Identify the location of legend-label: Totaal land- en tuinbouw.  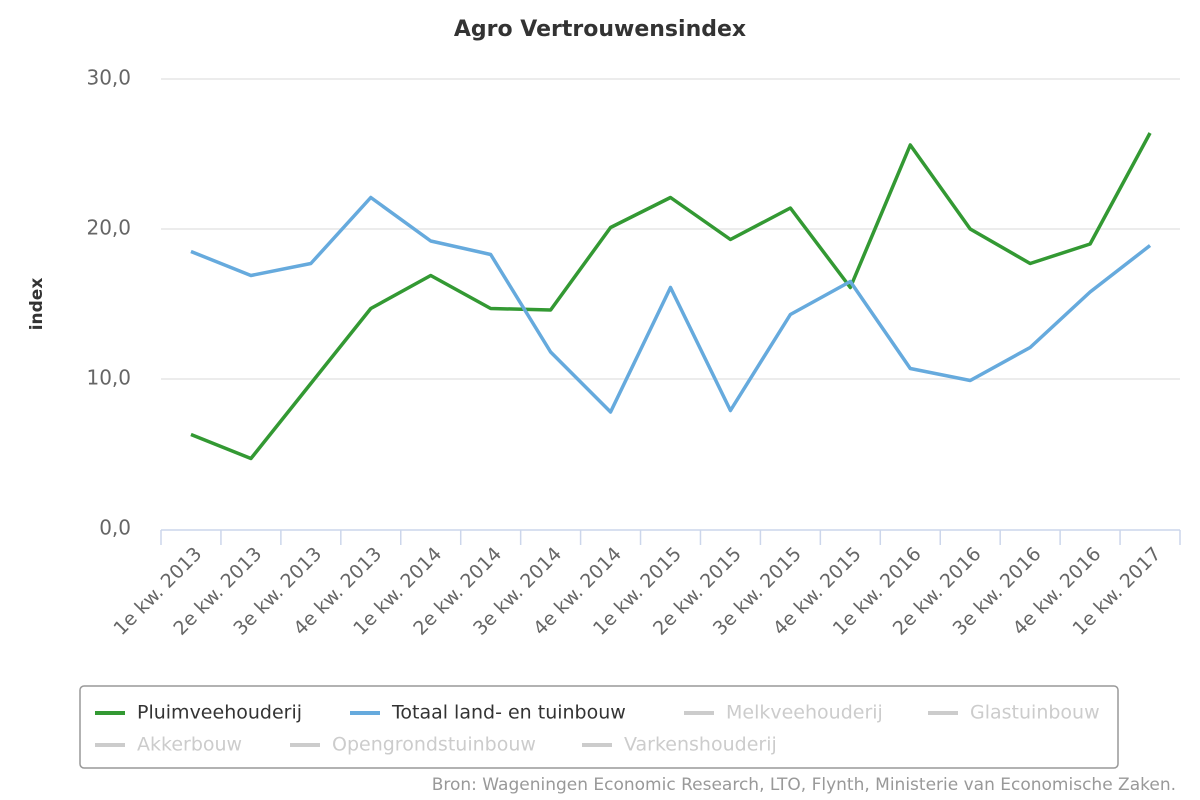
(508, 713).